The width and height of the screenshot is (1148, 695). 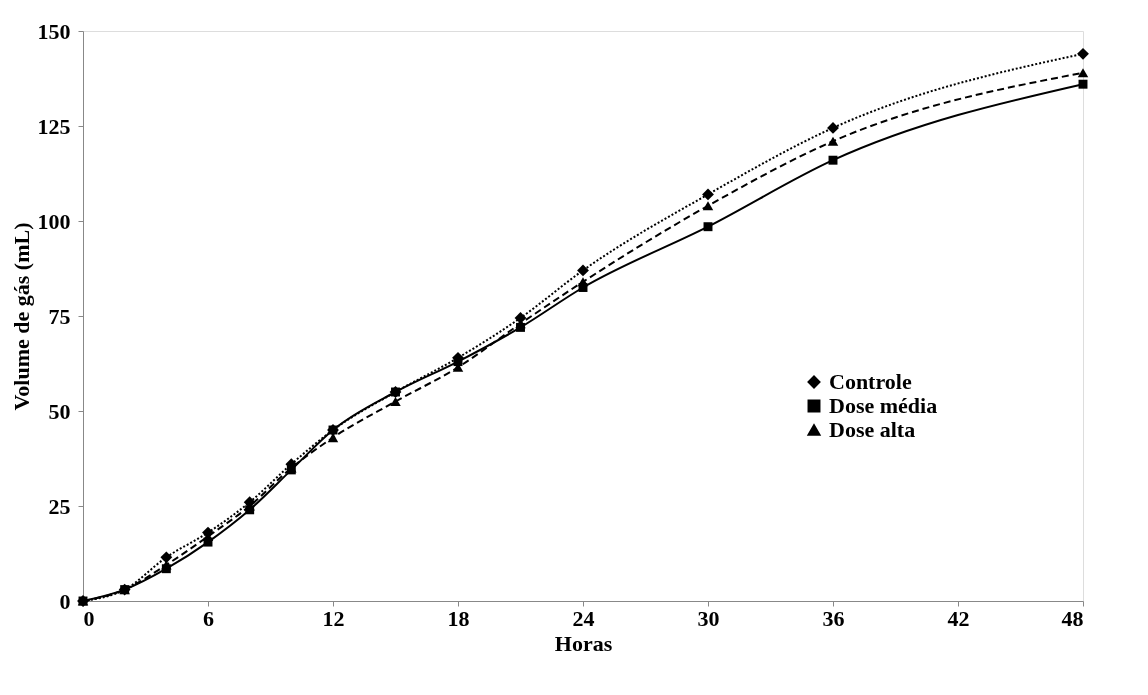 I want to click on x-tick-label: 18, so click(x=458, y=618).